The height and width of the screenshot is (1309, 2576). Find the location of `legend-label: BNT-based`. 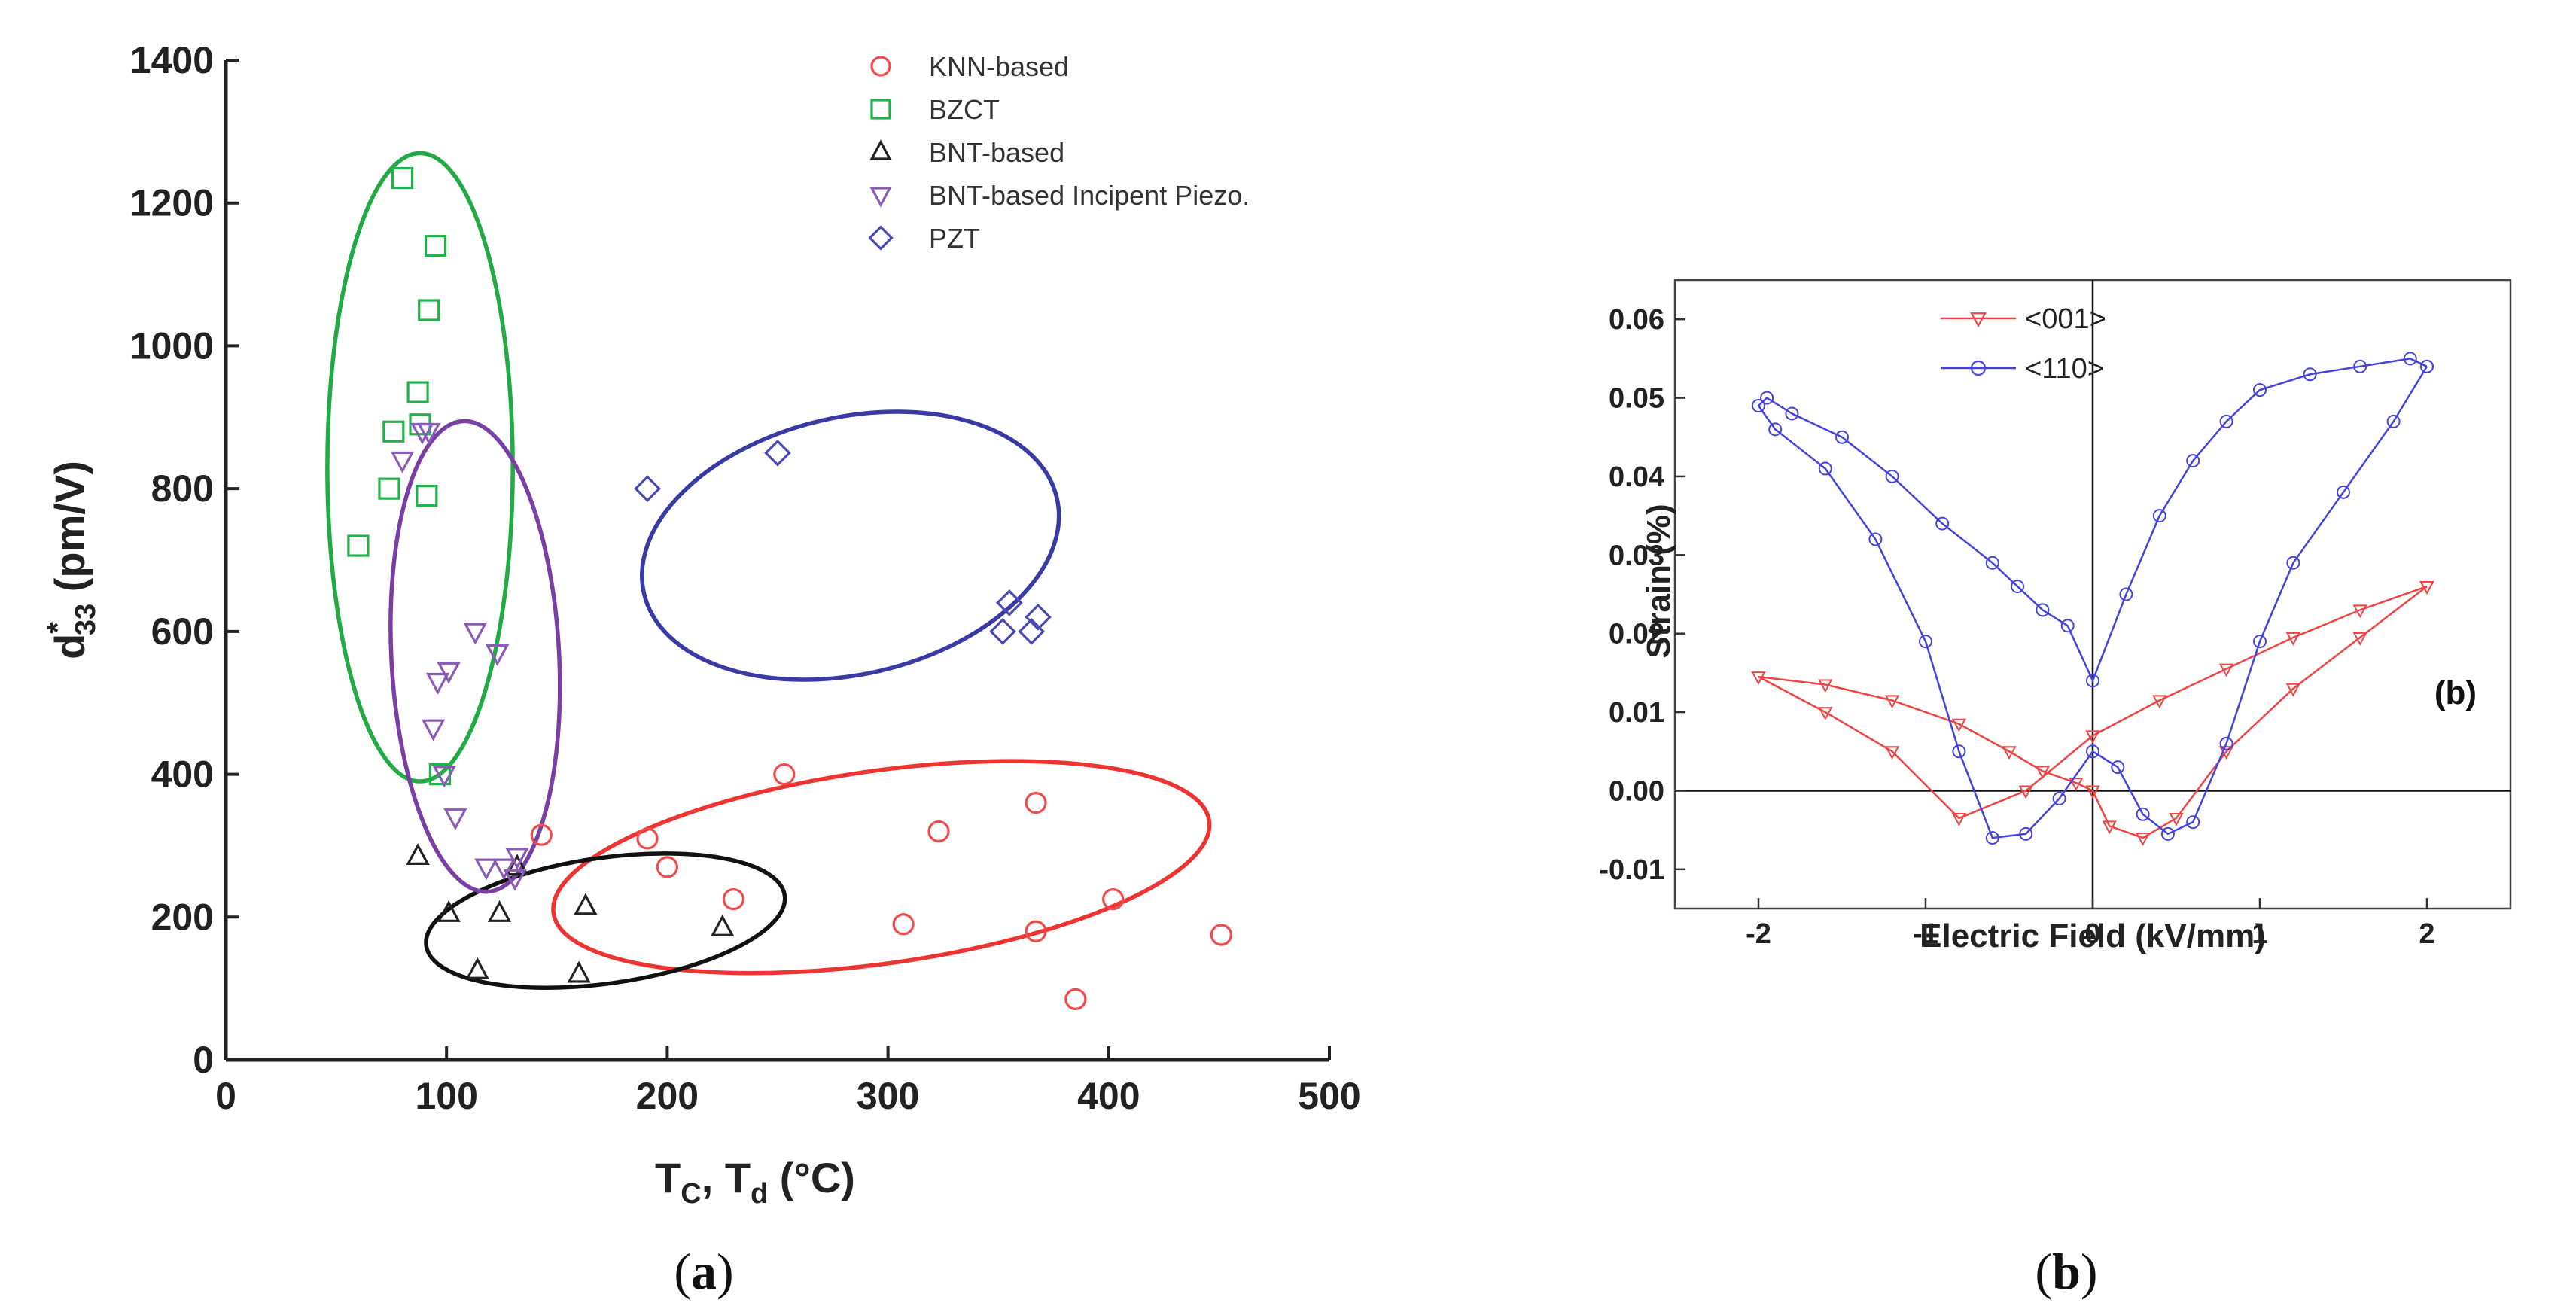

legend-label: BNT-based is located at coordinates (997, 152).